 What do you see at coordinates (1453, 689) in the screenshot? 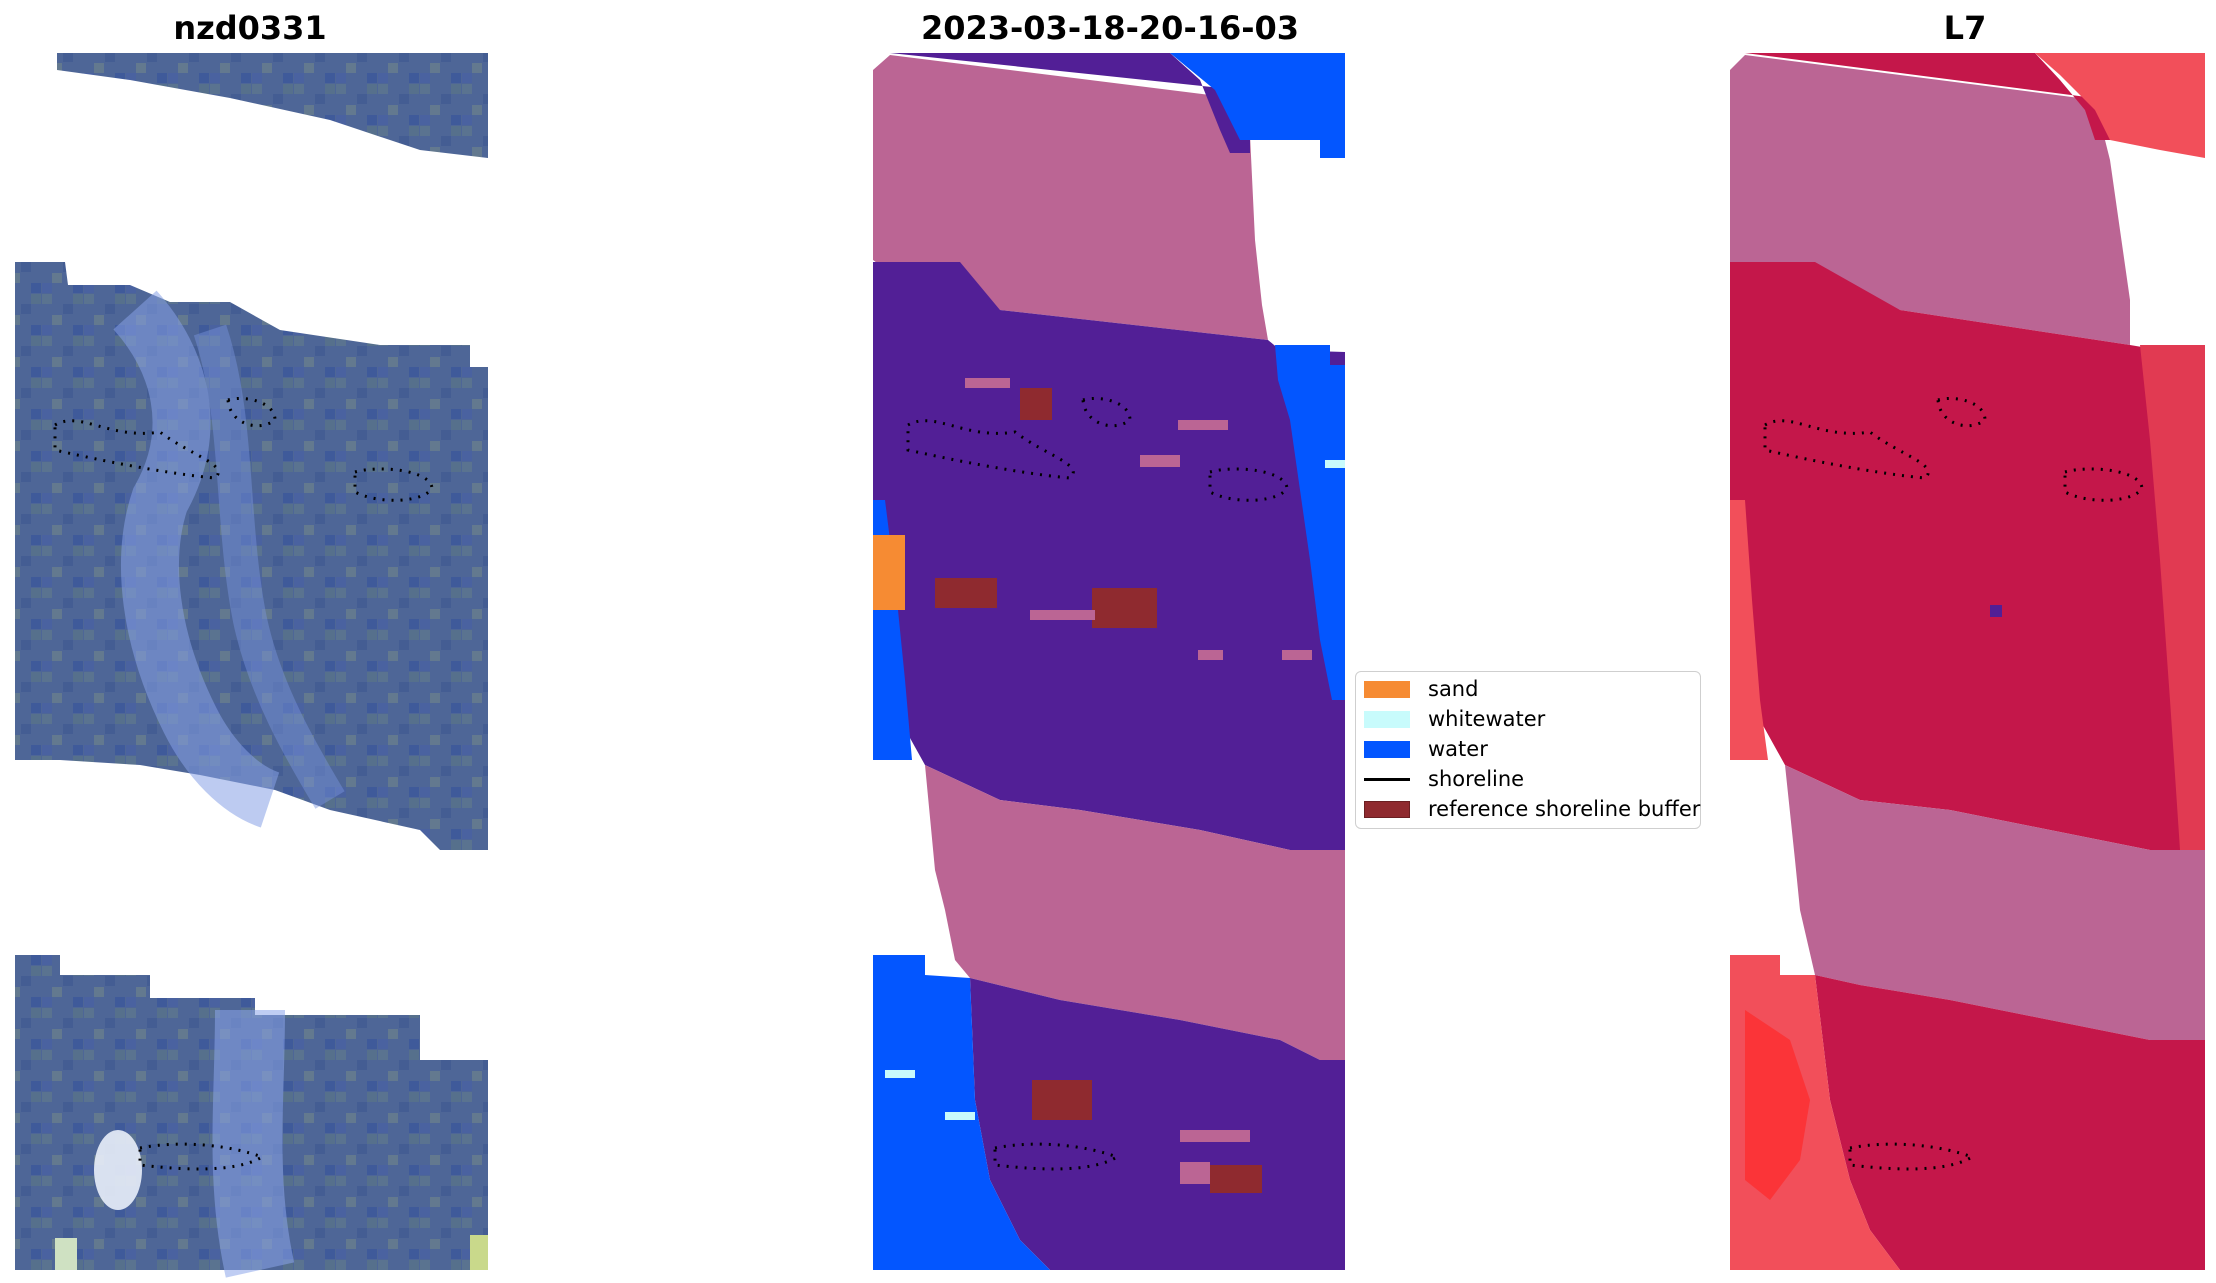
I see `legend-label-sand: sand` at bounding box center [1453, 689].